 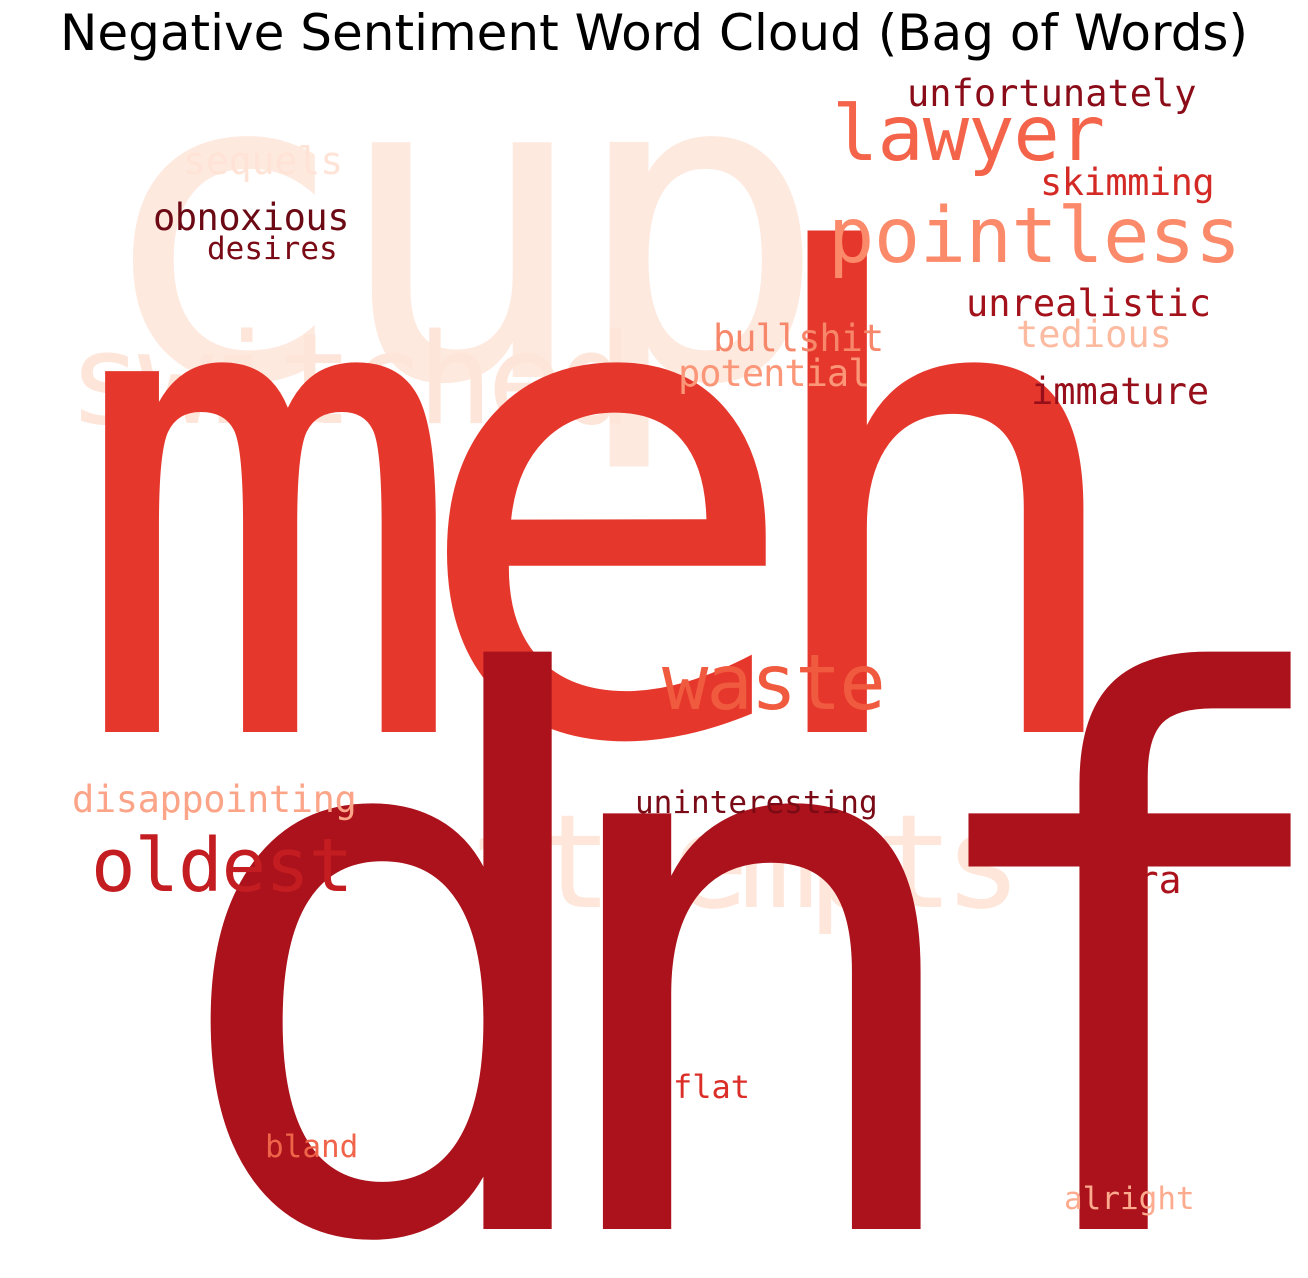 I want to click on cloud-word-pointless: pointless, so click(x=1034, y=236).